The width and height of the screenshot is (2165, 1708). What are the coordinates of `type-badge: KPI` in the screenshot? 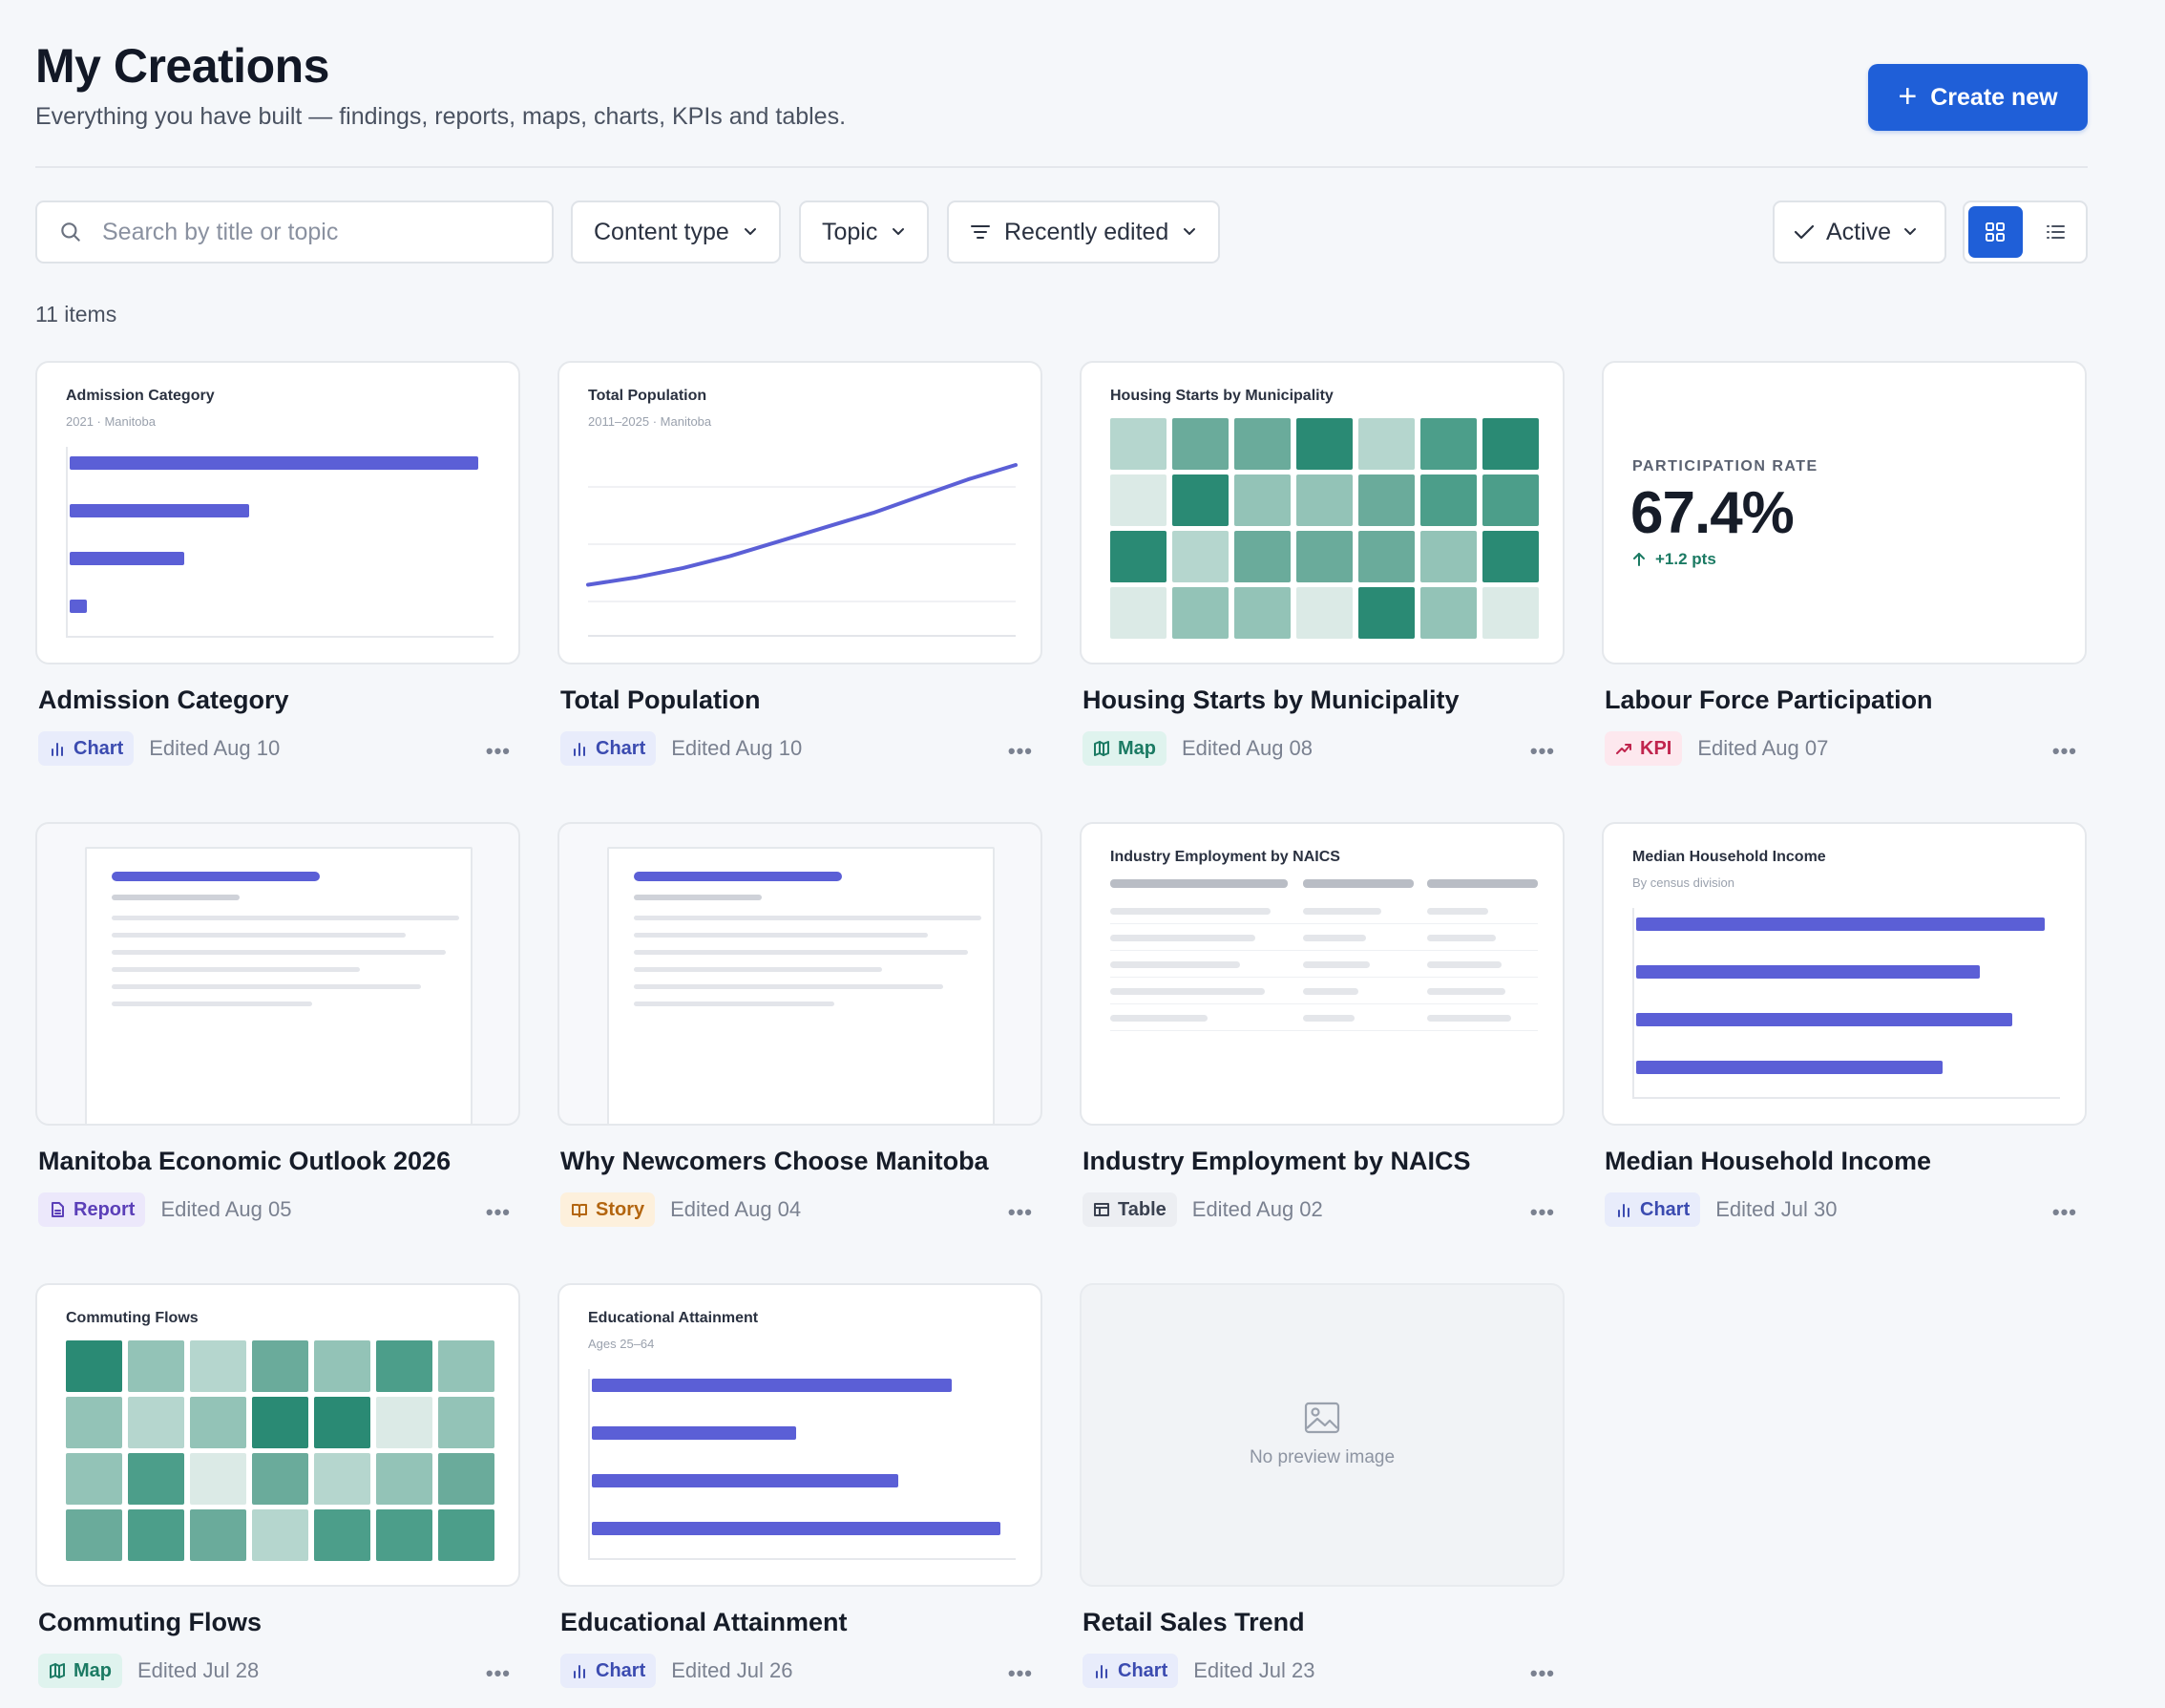 It's located at (1644, 749).